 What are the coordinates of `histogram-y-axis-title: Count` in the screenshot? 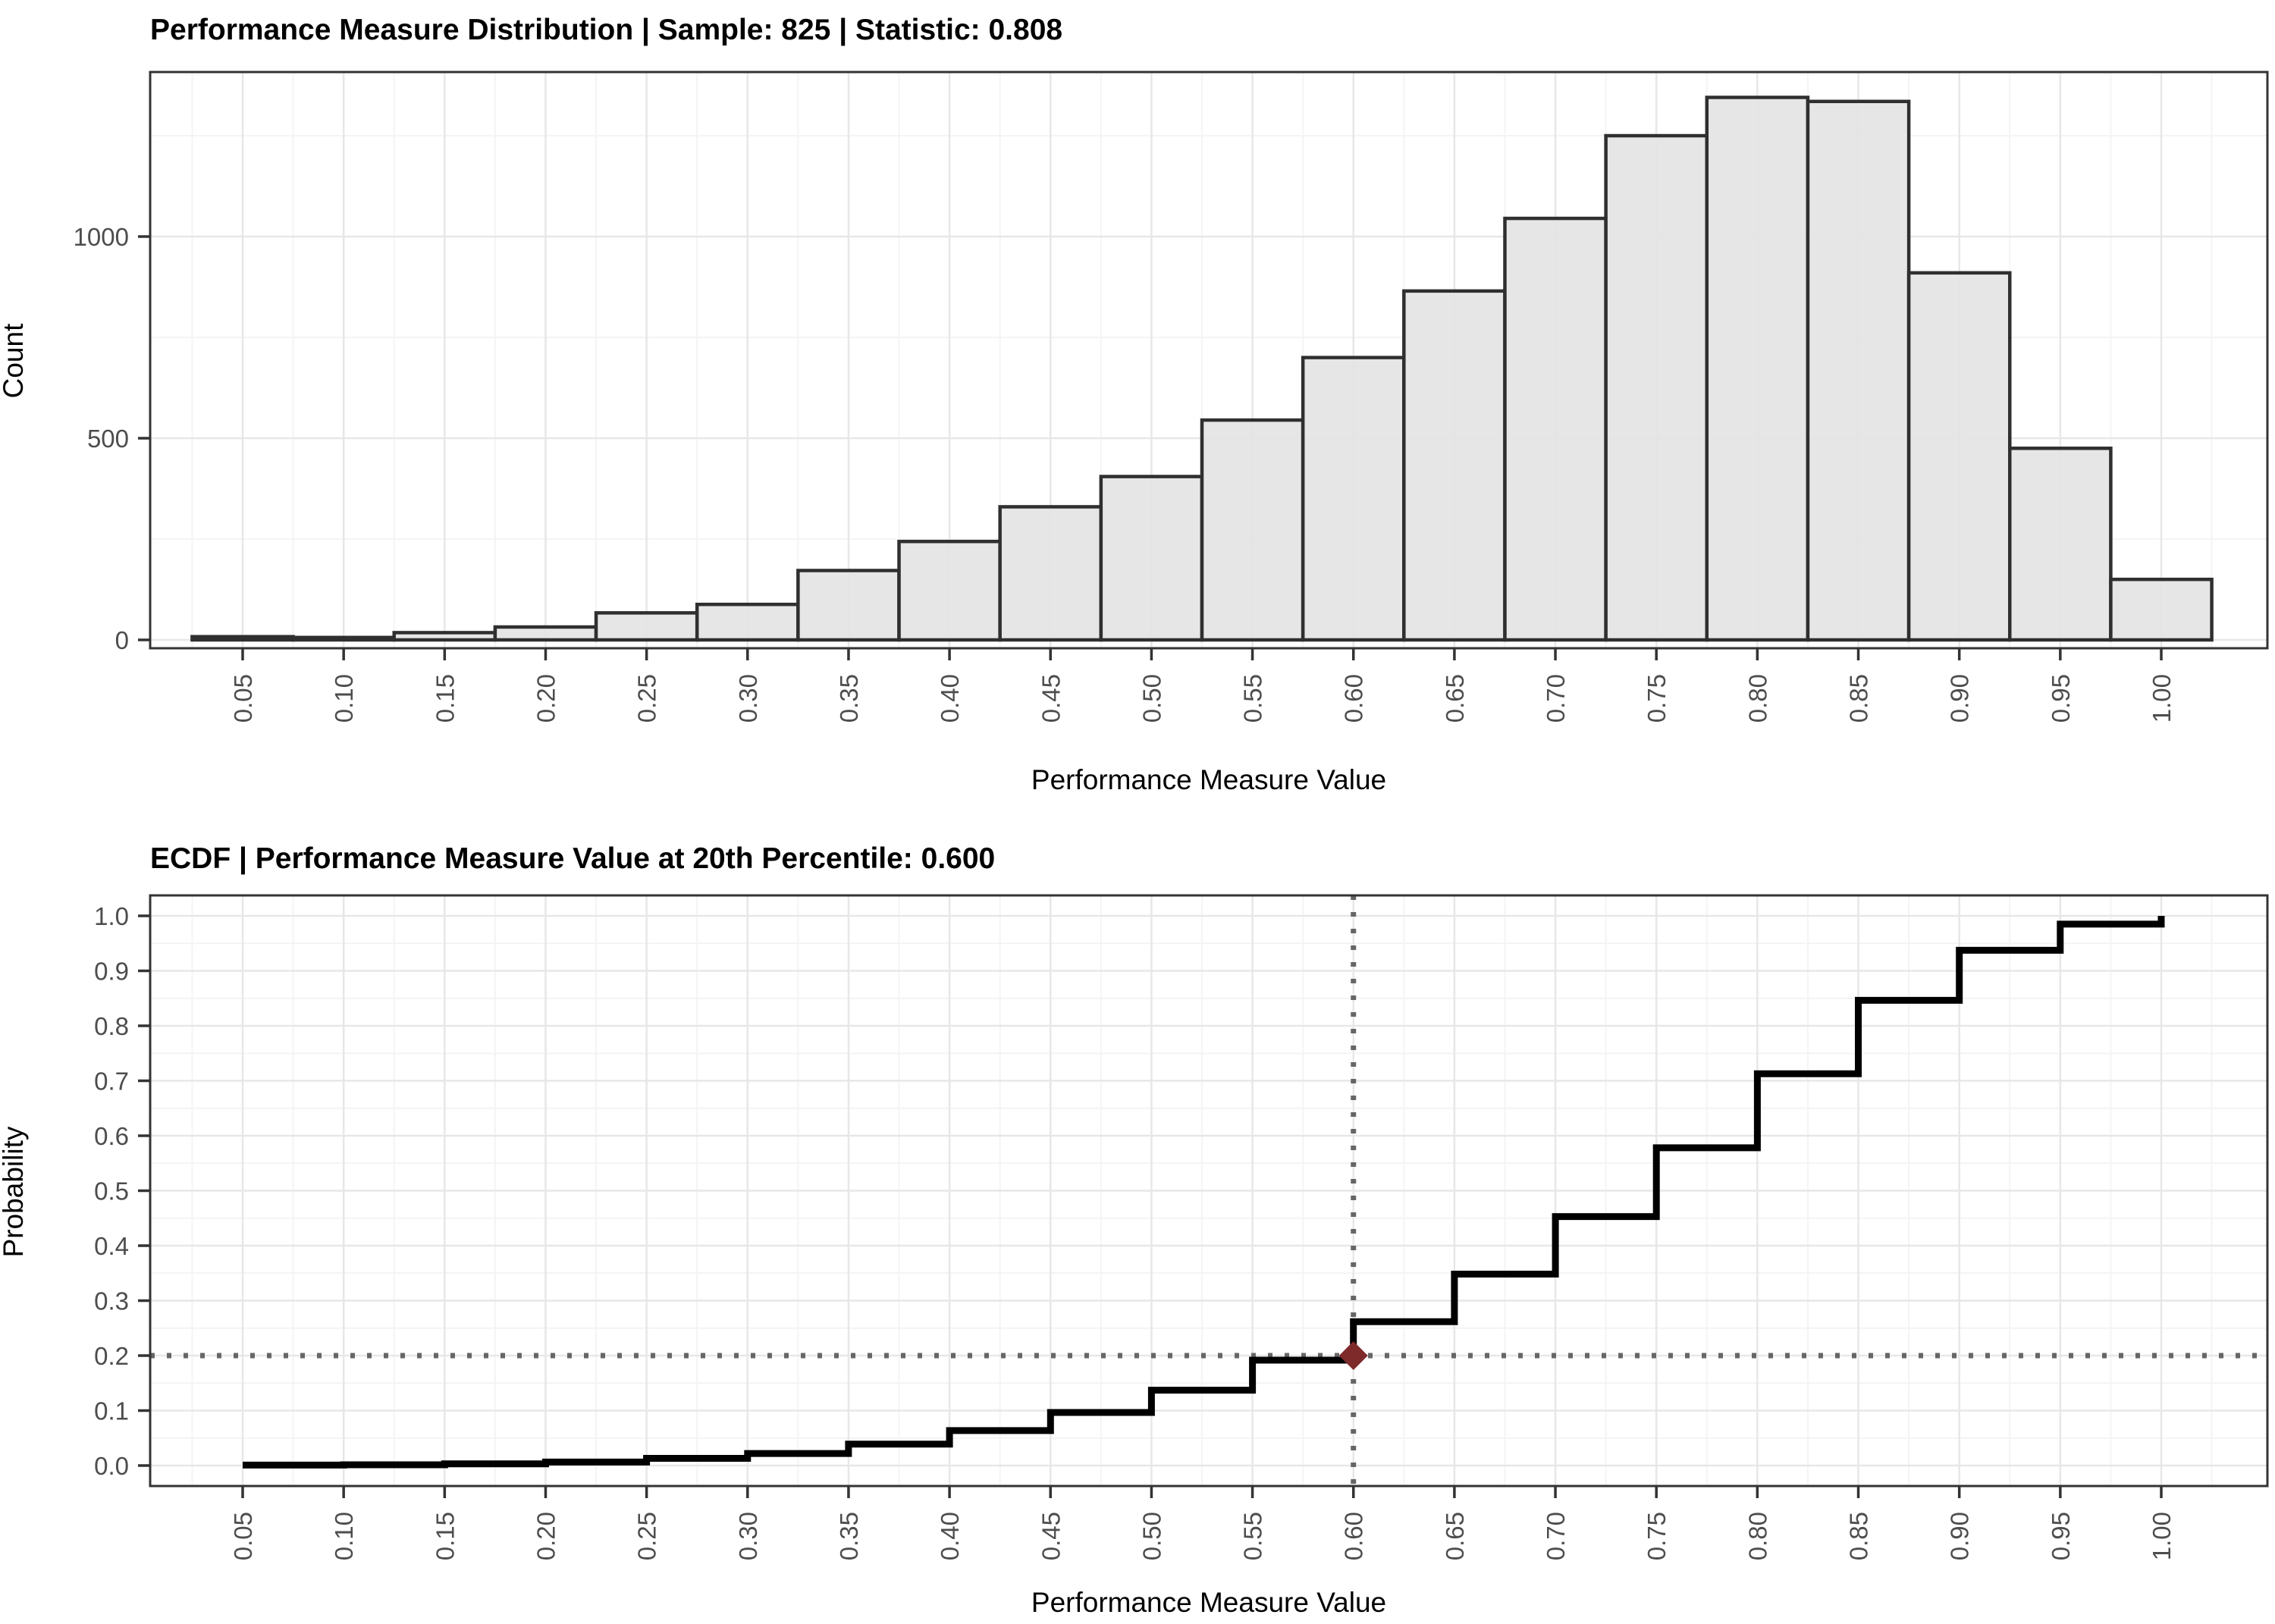 It's located at (14, 361).